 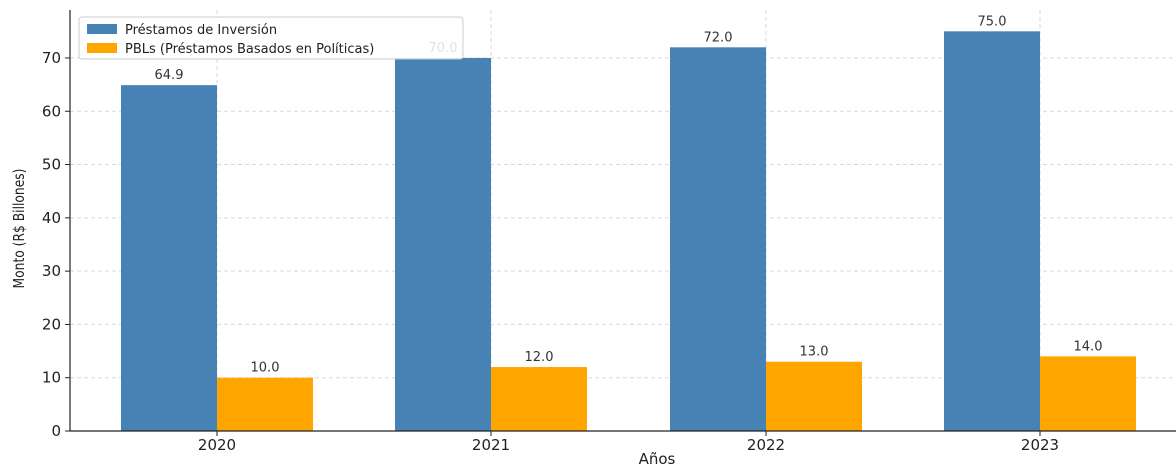 What do you see at coordinates (992, 21) in the screenshot?
I see `data-label: 75.0` at bounding box center [992, 21].